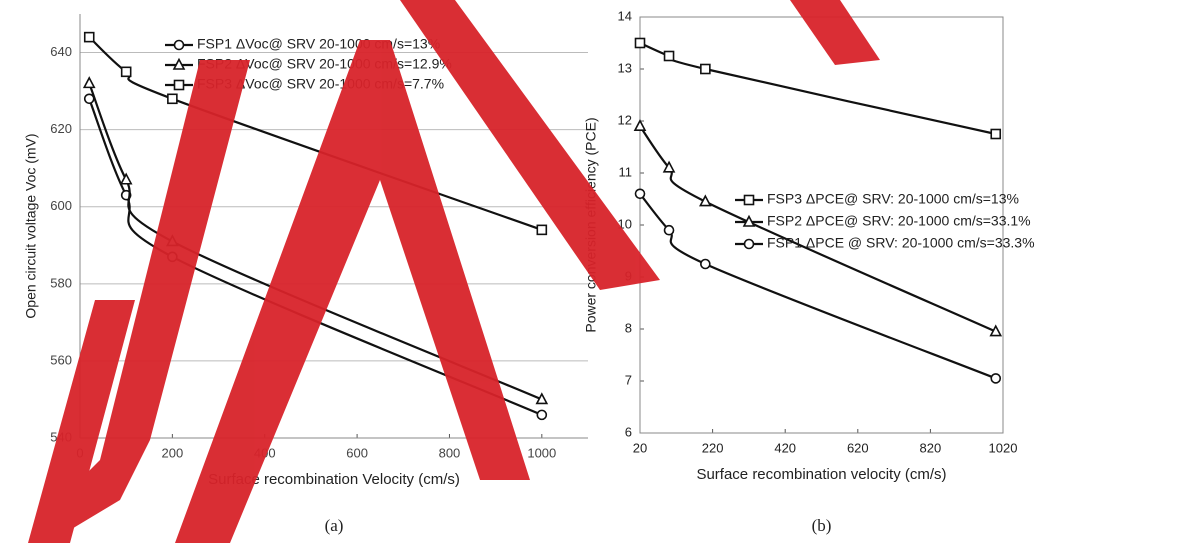 The image size is (1201, 543). Describe the element at coordinates (899, 221) in the screenshot. I see `legend-label: FSP2 ΔPCE@ SRV: 20-1000 cm/s=33.1%` at that location.